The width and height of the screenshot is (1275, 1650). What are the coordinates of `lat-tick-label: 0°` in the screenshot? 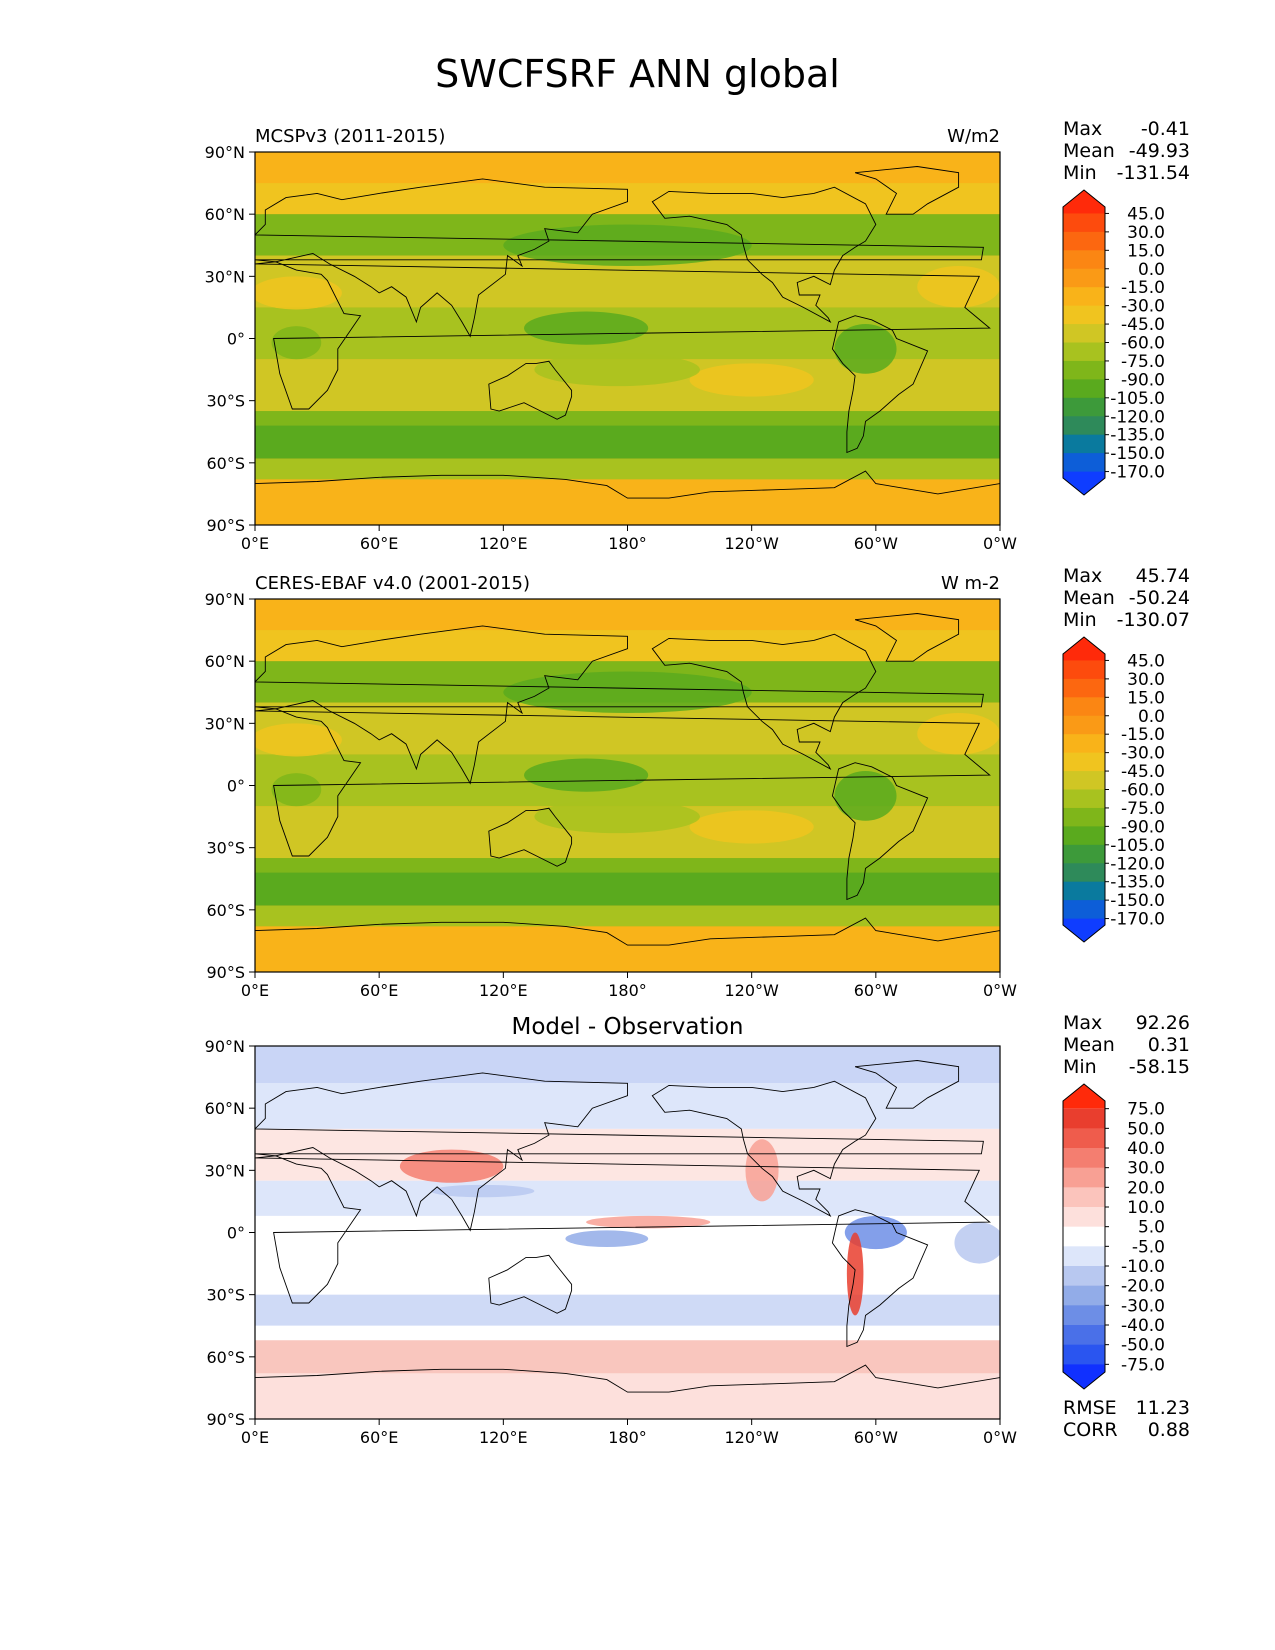 It's located at (236, 339).